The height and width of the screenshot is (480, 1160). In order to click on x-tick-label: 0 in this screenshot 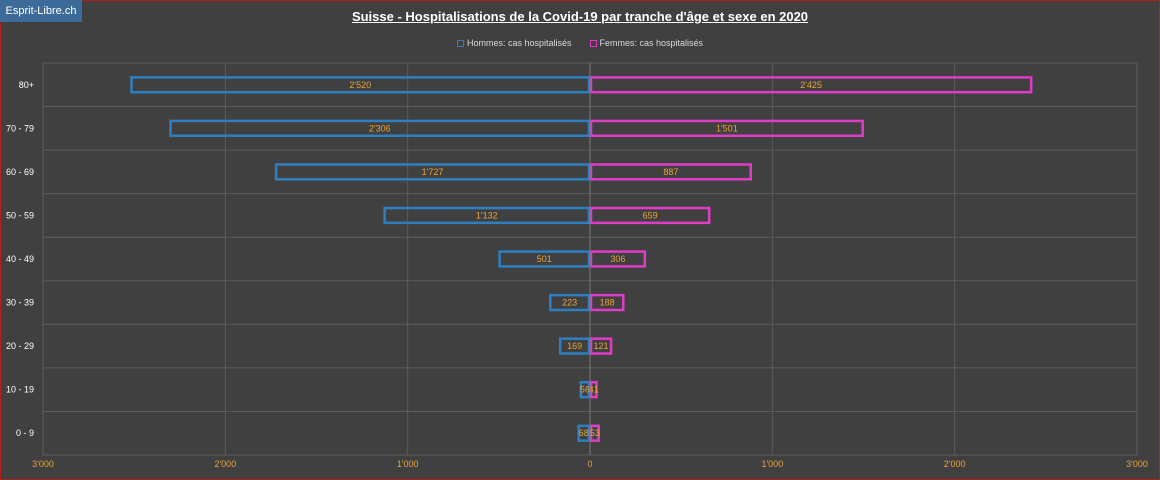, I will do `click(589, 464)`.